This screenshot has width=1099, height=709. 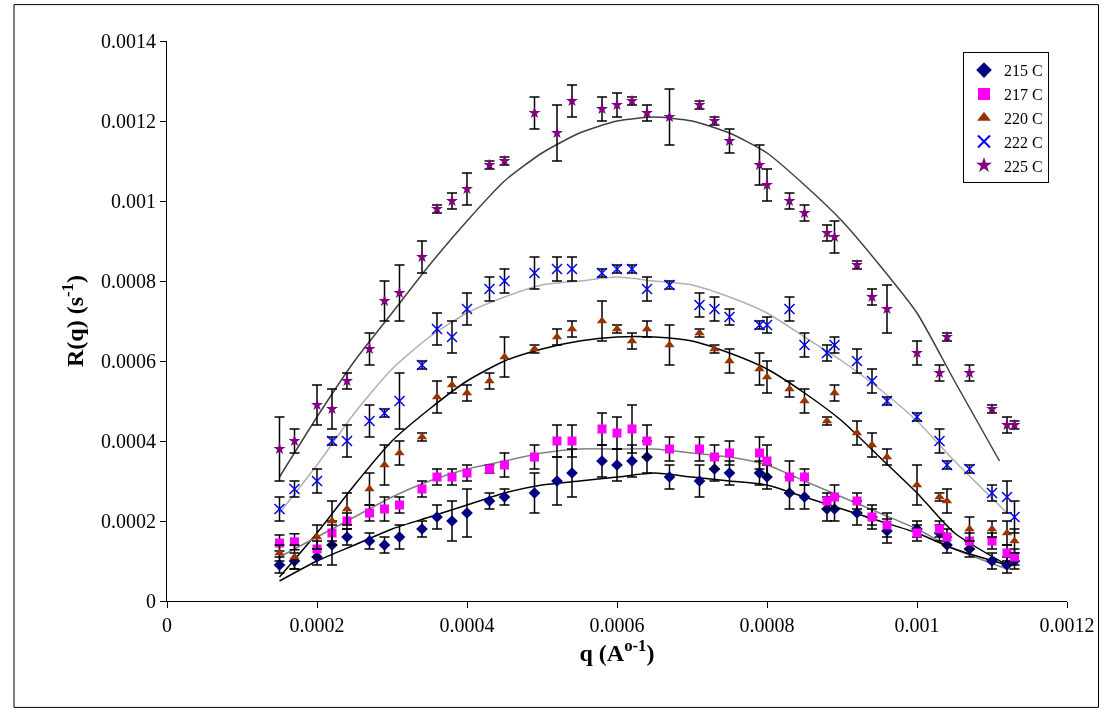 I want to click on y-tick-label: 0, so click(x=151, y=601).